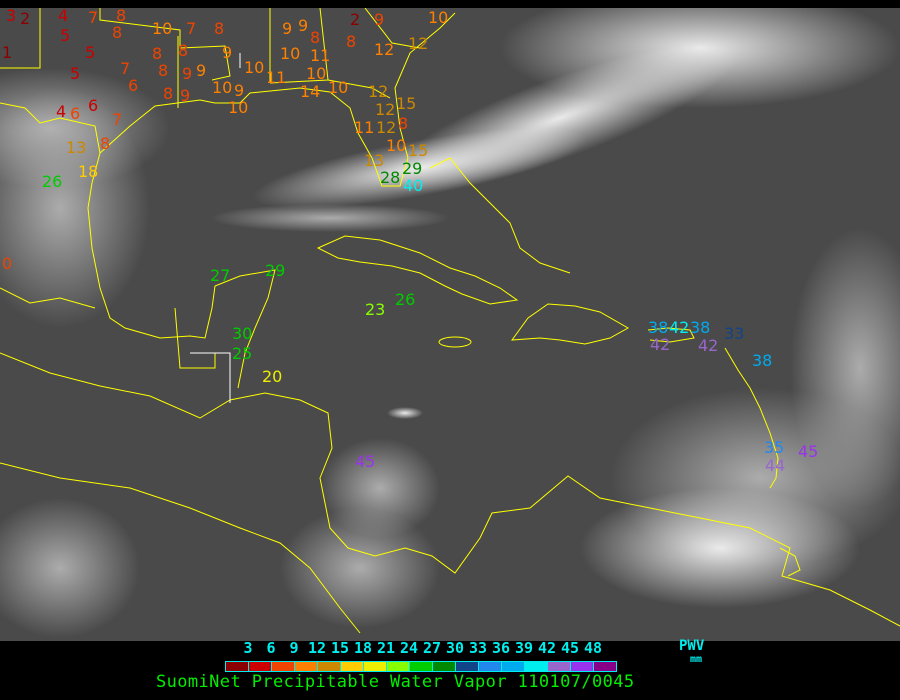  Describe the element at coordinates (276, 77) in the screenshot. I see `station-pwv-label: 11` at that location.